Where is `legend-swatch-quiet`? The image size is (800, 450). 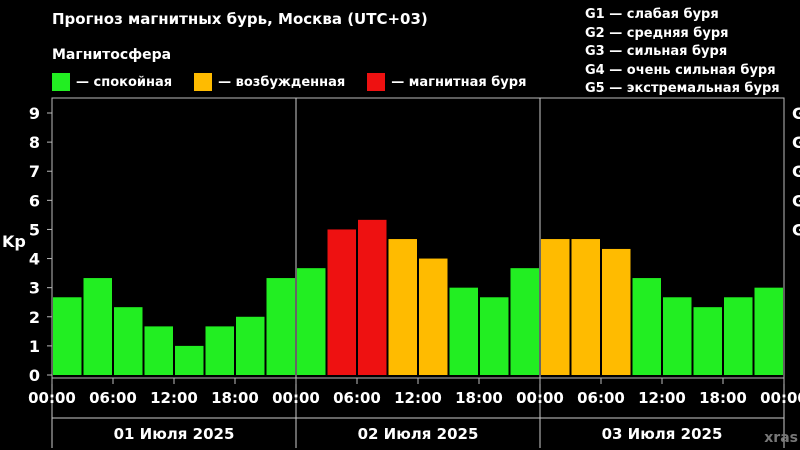 legend-swatch-quiet is located at coordinates (61, 82).